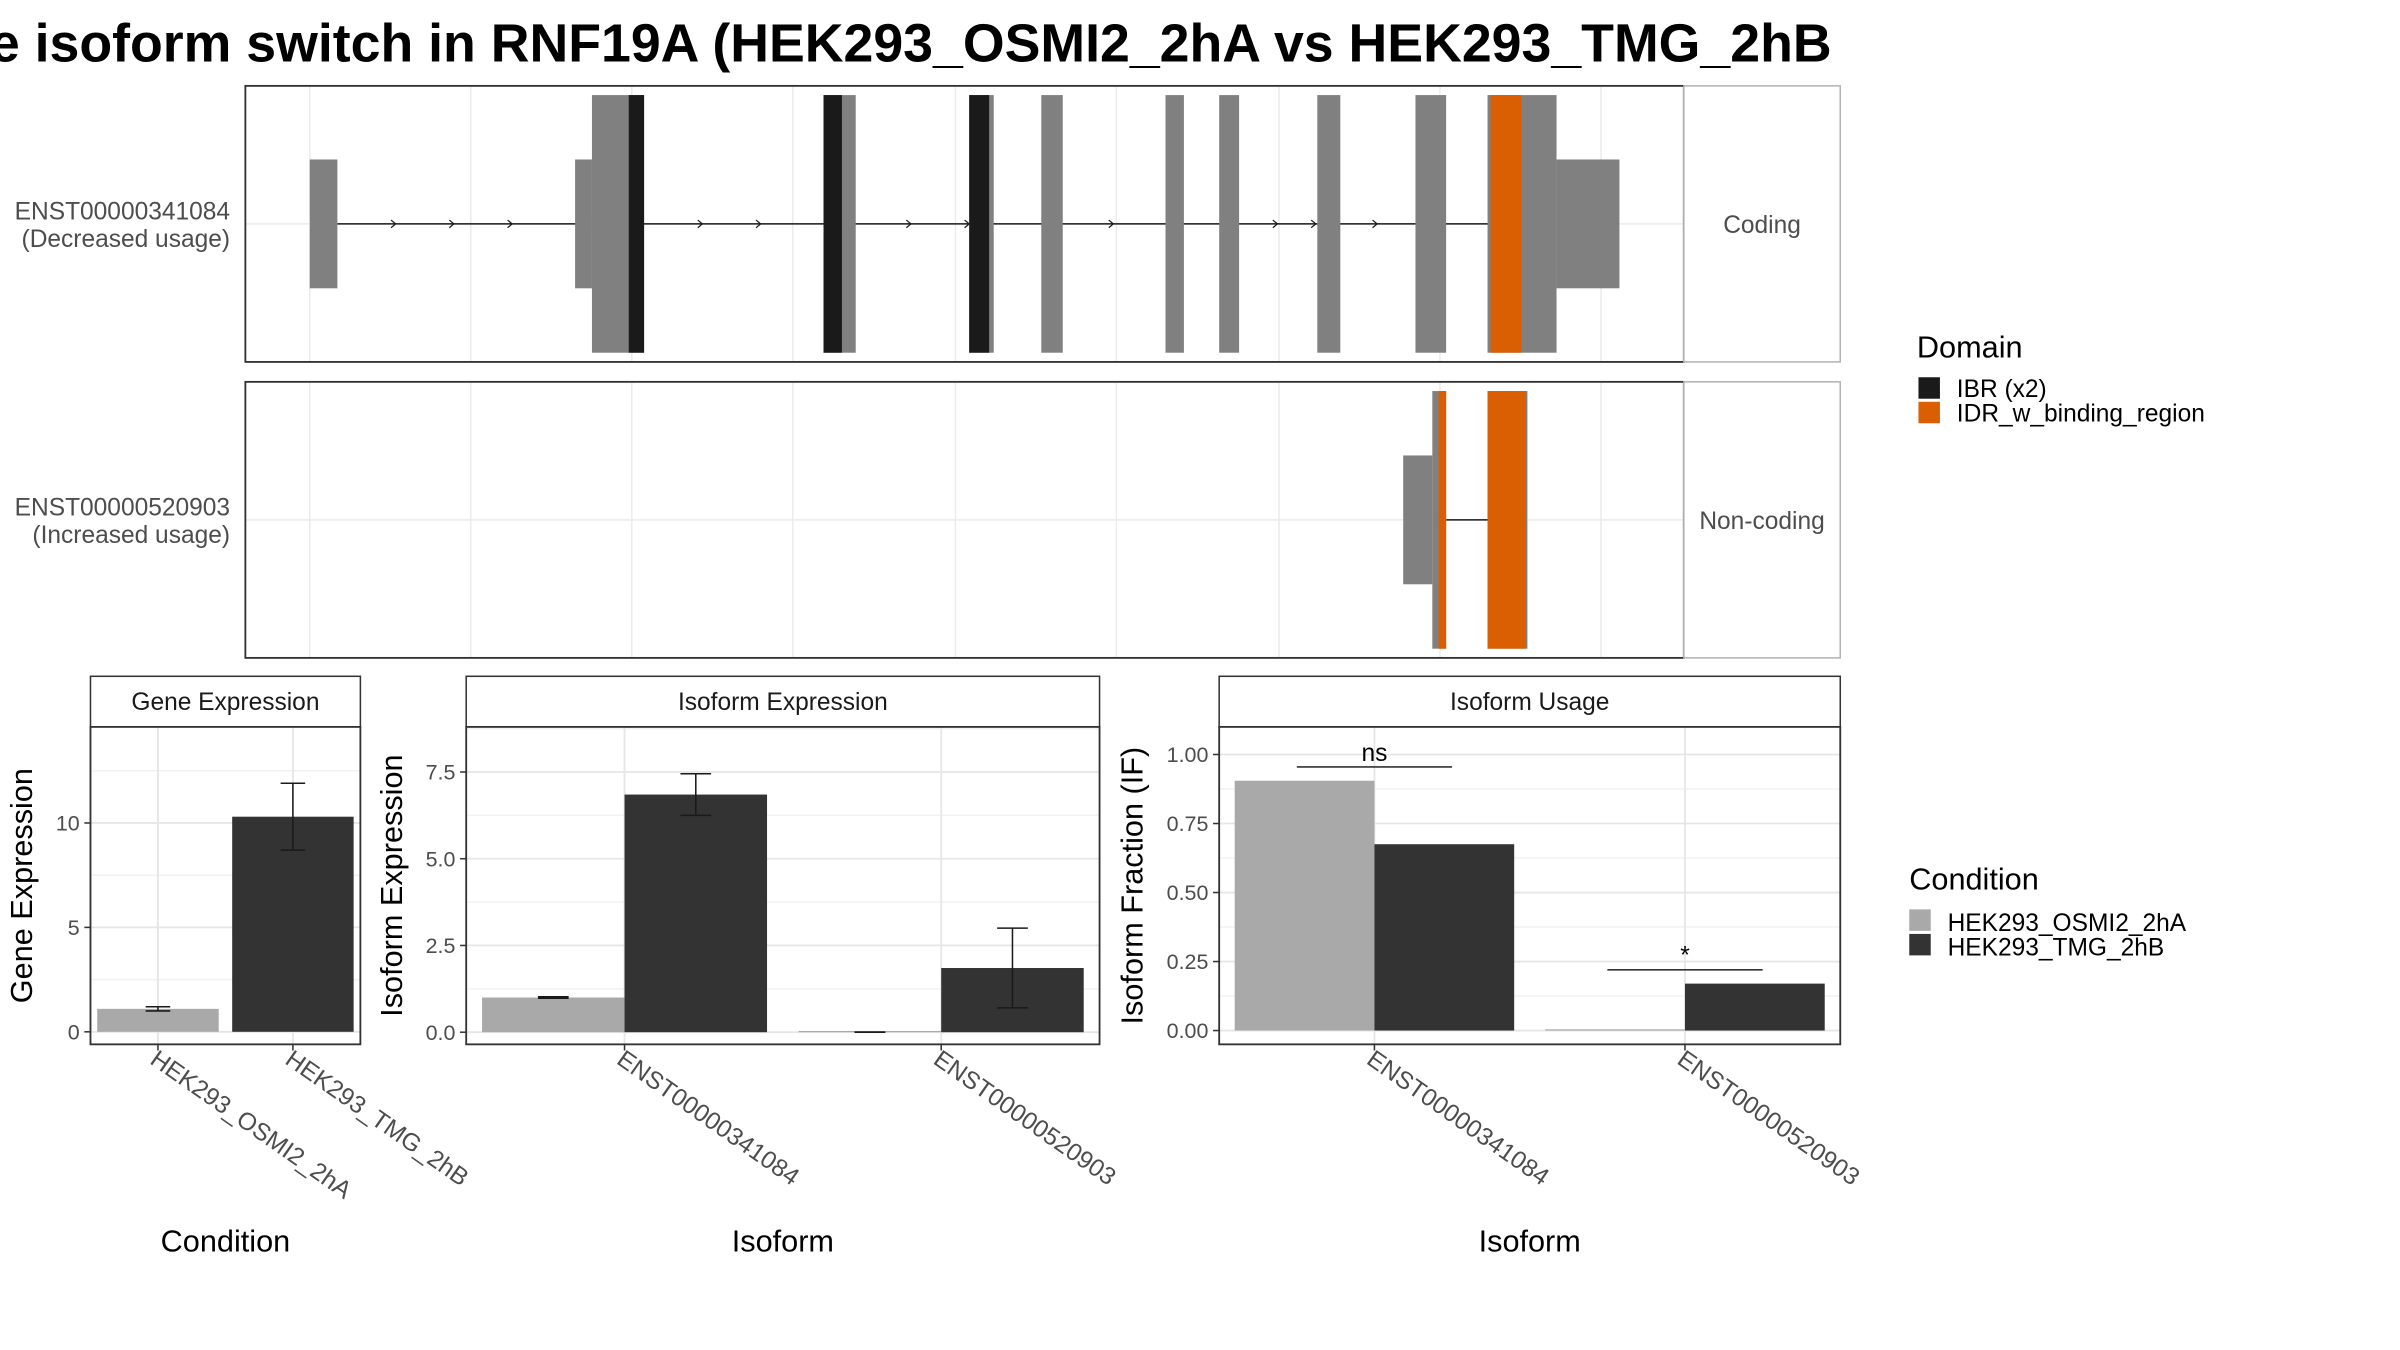 The height and width of the screenshot is (1350, 2400). Describe the element at coordinates (22, 885) in the screenshot. I see `y-axis-title: Gene Expression` at that location.